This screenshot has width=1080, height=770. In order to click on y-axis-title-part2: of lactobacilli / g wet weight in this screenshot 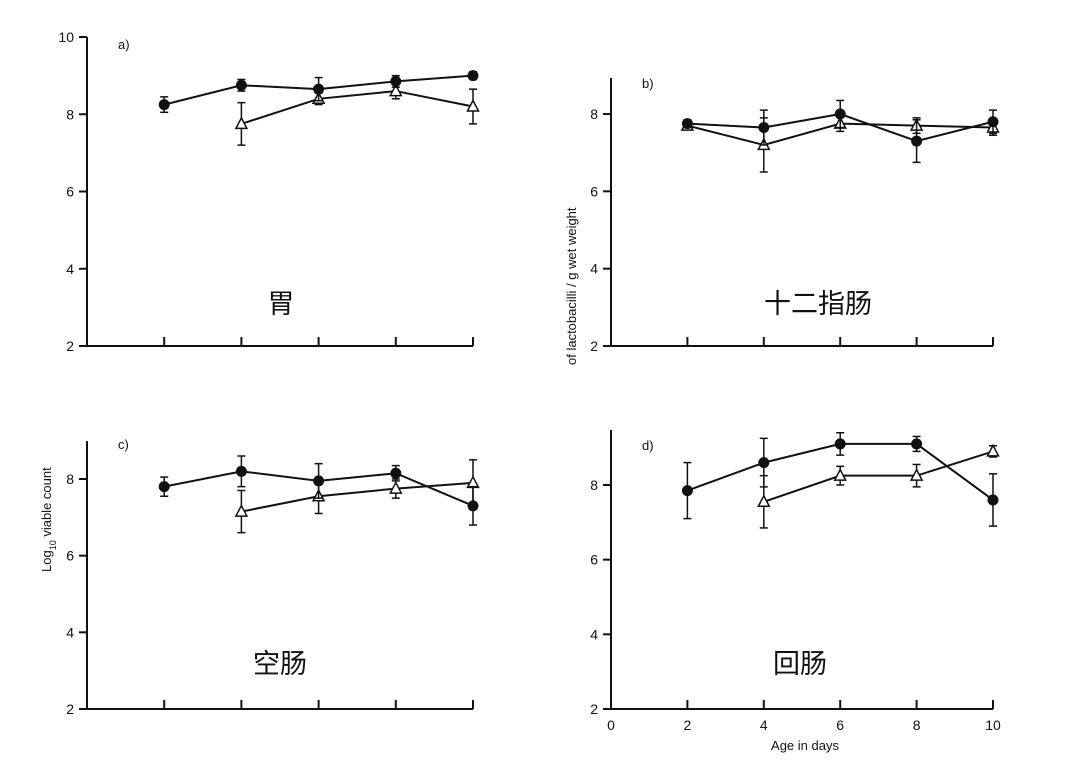, I will do `click(571, 286)`.